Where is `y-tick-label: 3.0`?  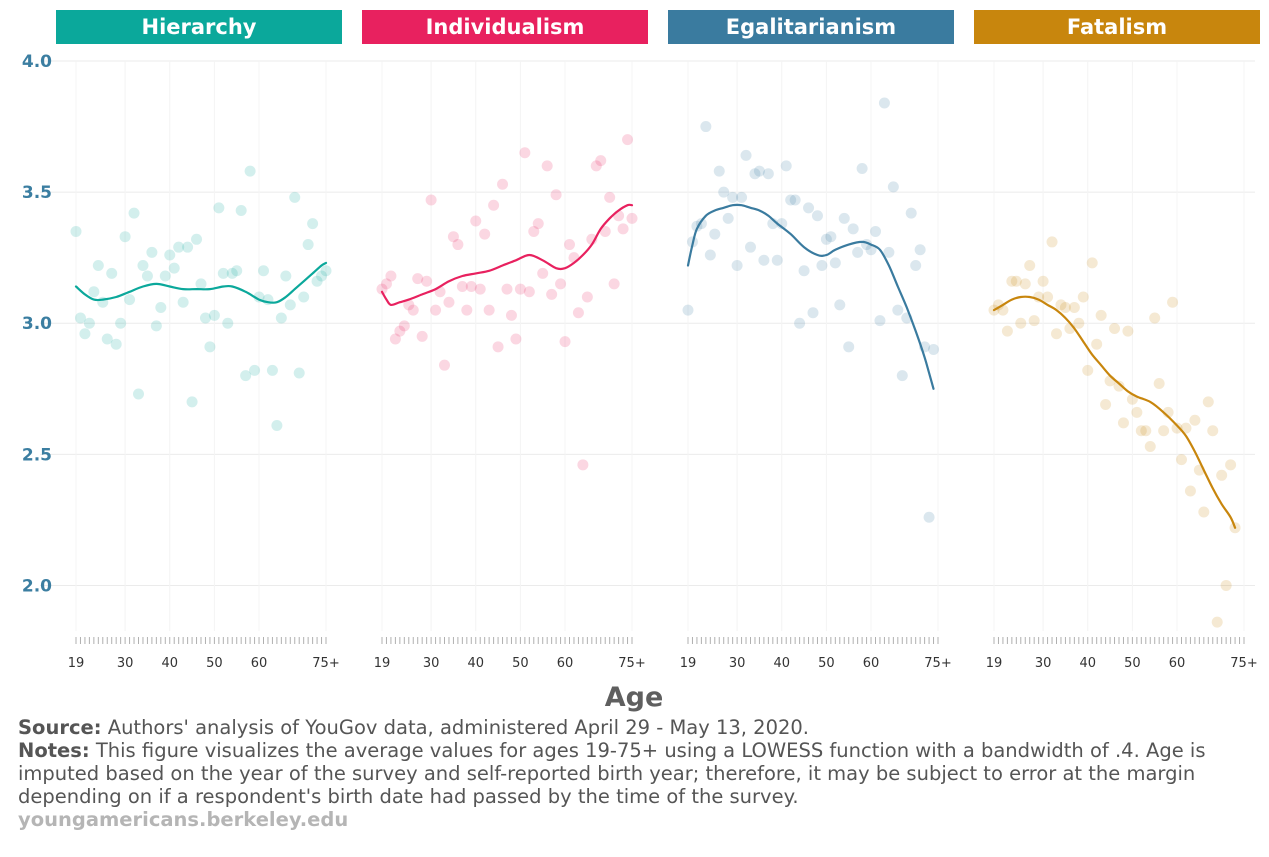 y-tick-label: 3.0 is located at coordinates (37, 324).